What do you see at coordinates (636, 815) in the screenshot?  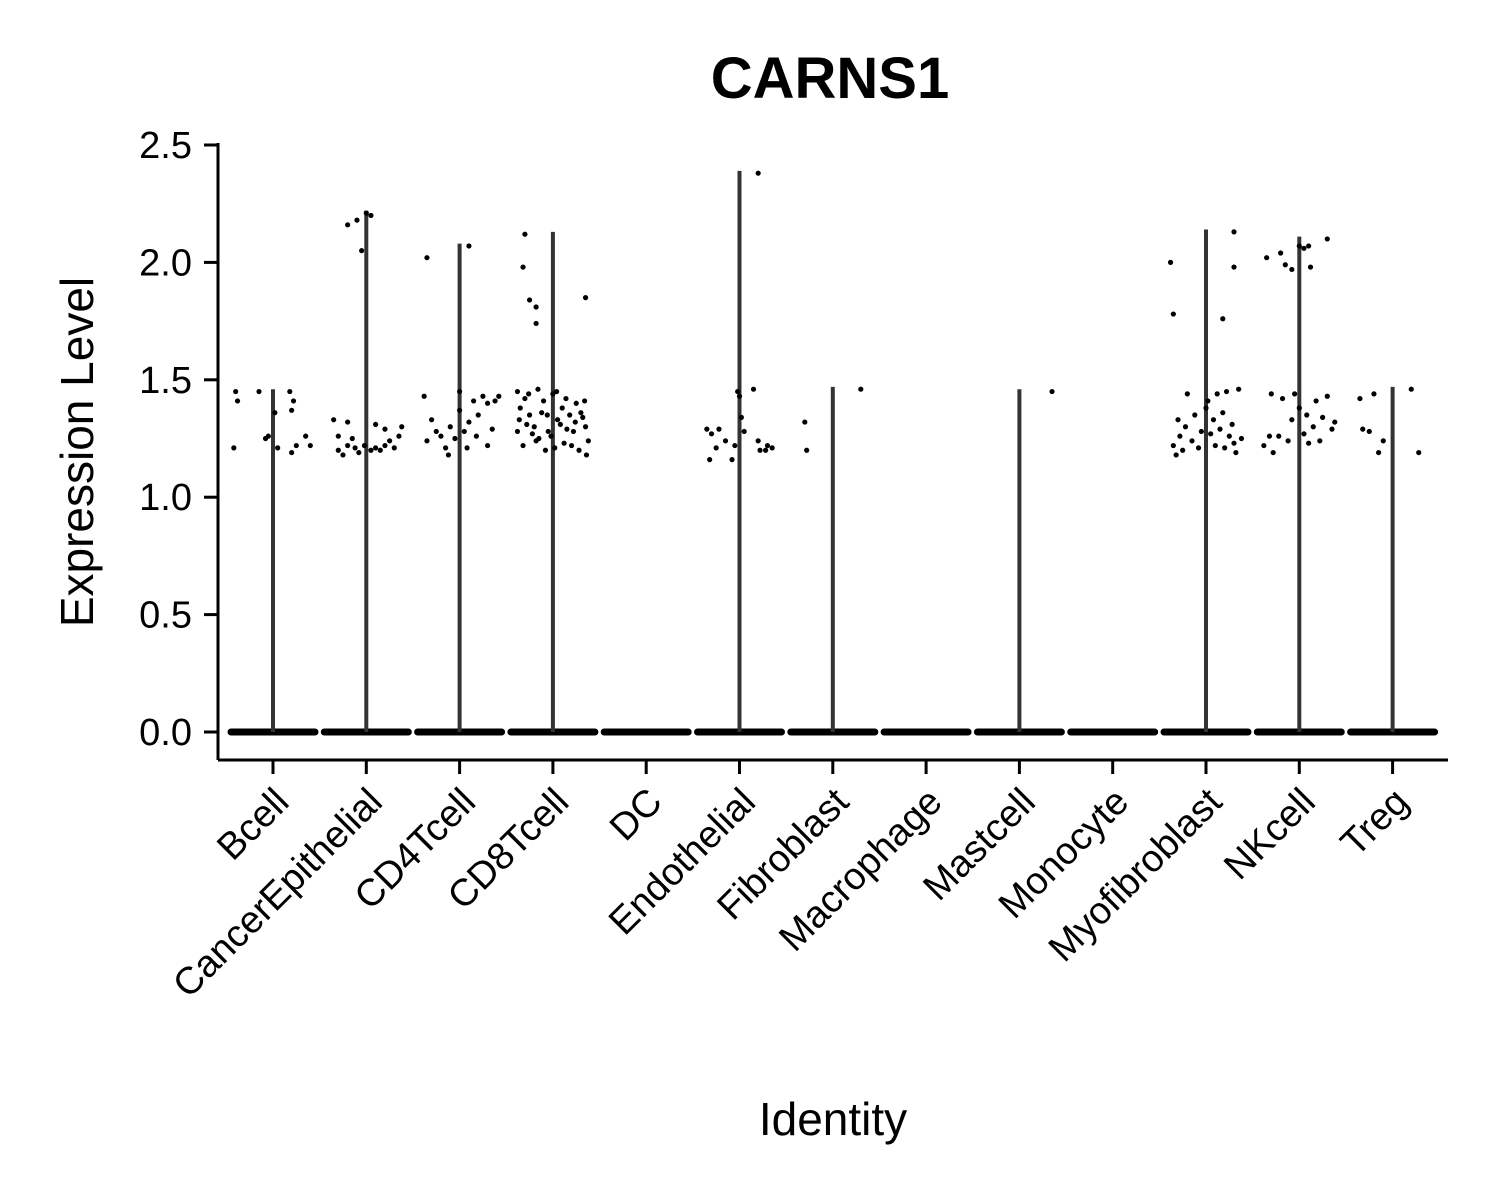 I see `x-tick-label: DC` at bounding box center [636, 815].